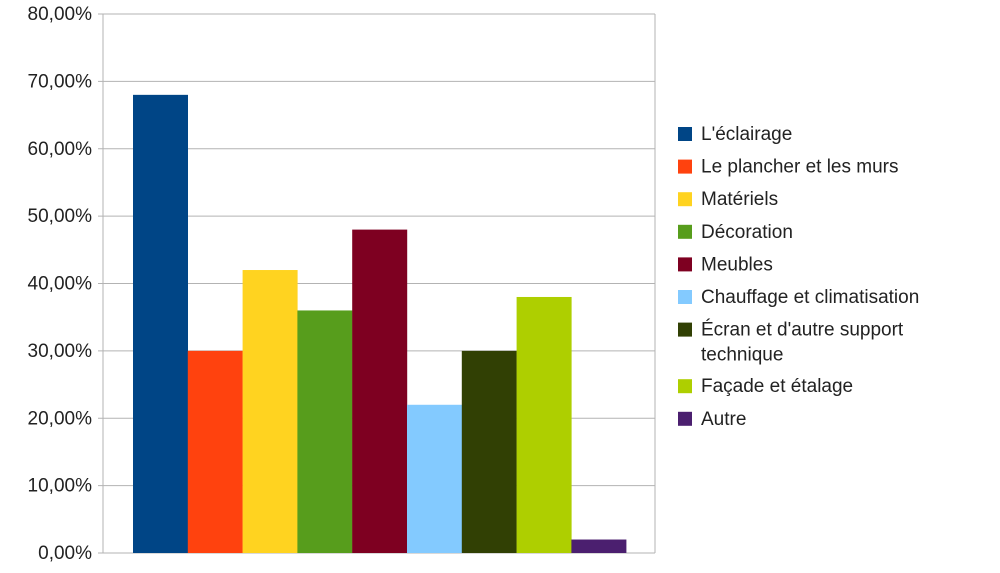 The height and width of the screenshot is (573, 1000). I want to click on legend-label: Écran et d'autre support technique, so click(802, 343).